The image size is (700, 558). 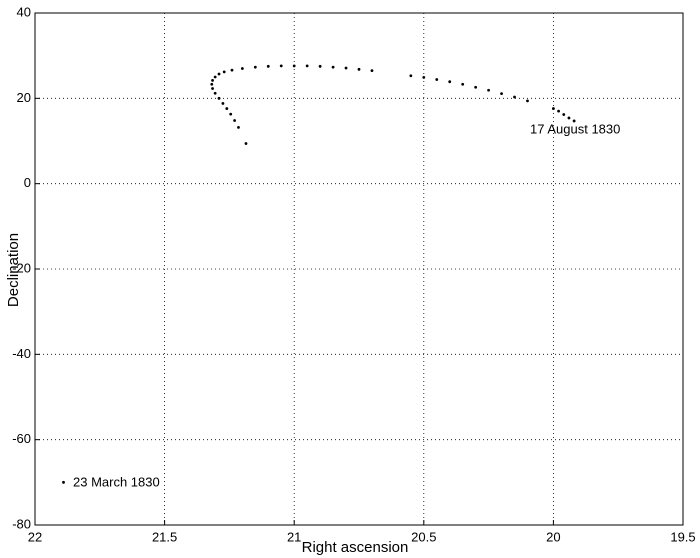 I want to click on y-axis-label: Declination, so click(x=13, y=270).